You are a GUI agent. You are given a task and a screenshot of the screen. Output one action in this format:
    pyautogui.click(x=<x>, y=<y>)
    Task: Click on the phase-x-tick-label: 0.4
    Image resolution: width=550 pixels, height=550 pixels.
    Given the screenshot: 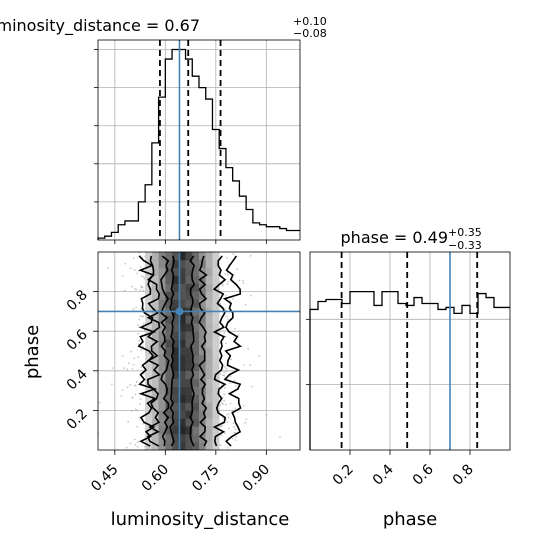 What is the action you would take?
    pyautogui.click(x=383, y=474)
    